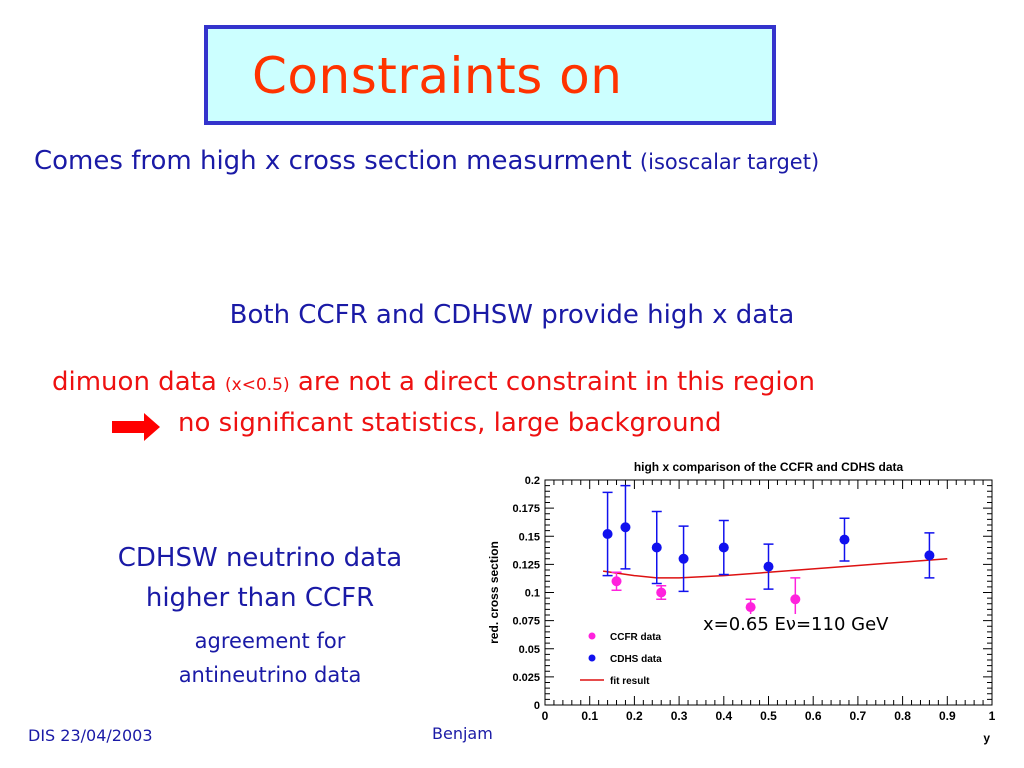  Describe the element at coordinates (729, 162) in the screenshot. I see `subtitle-small: (isoscalar target)` at that location.